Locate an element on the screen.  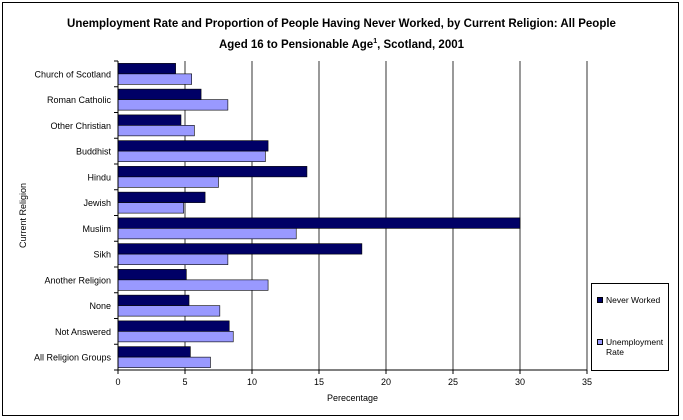
y-tick-label: None is located at coordinates (100, 306).